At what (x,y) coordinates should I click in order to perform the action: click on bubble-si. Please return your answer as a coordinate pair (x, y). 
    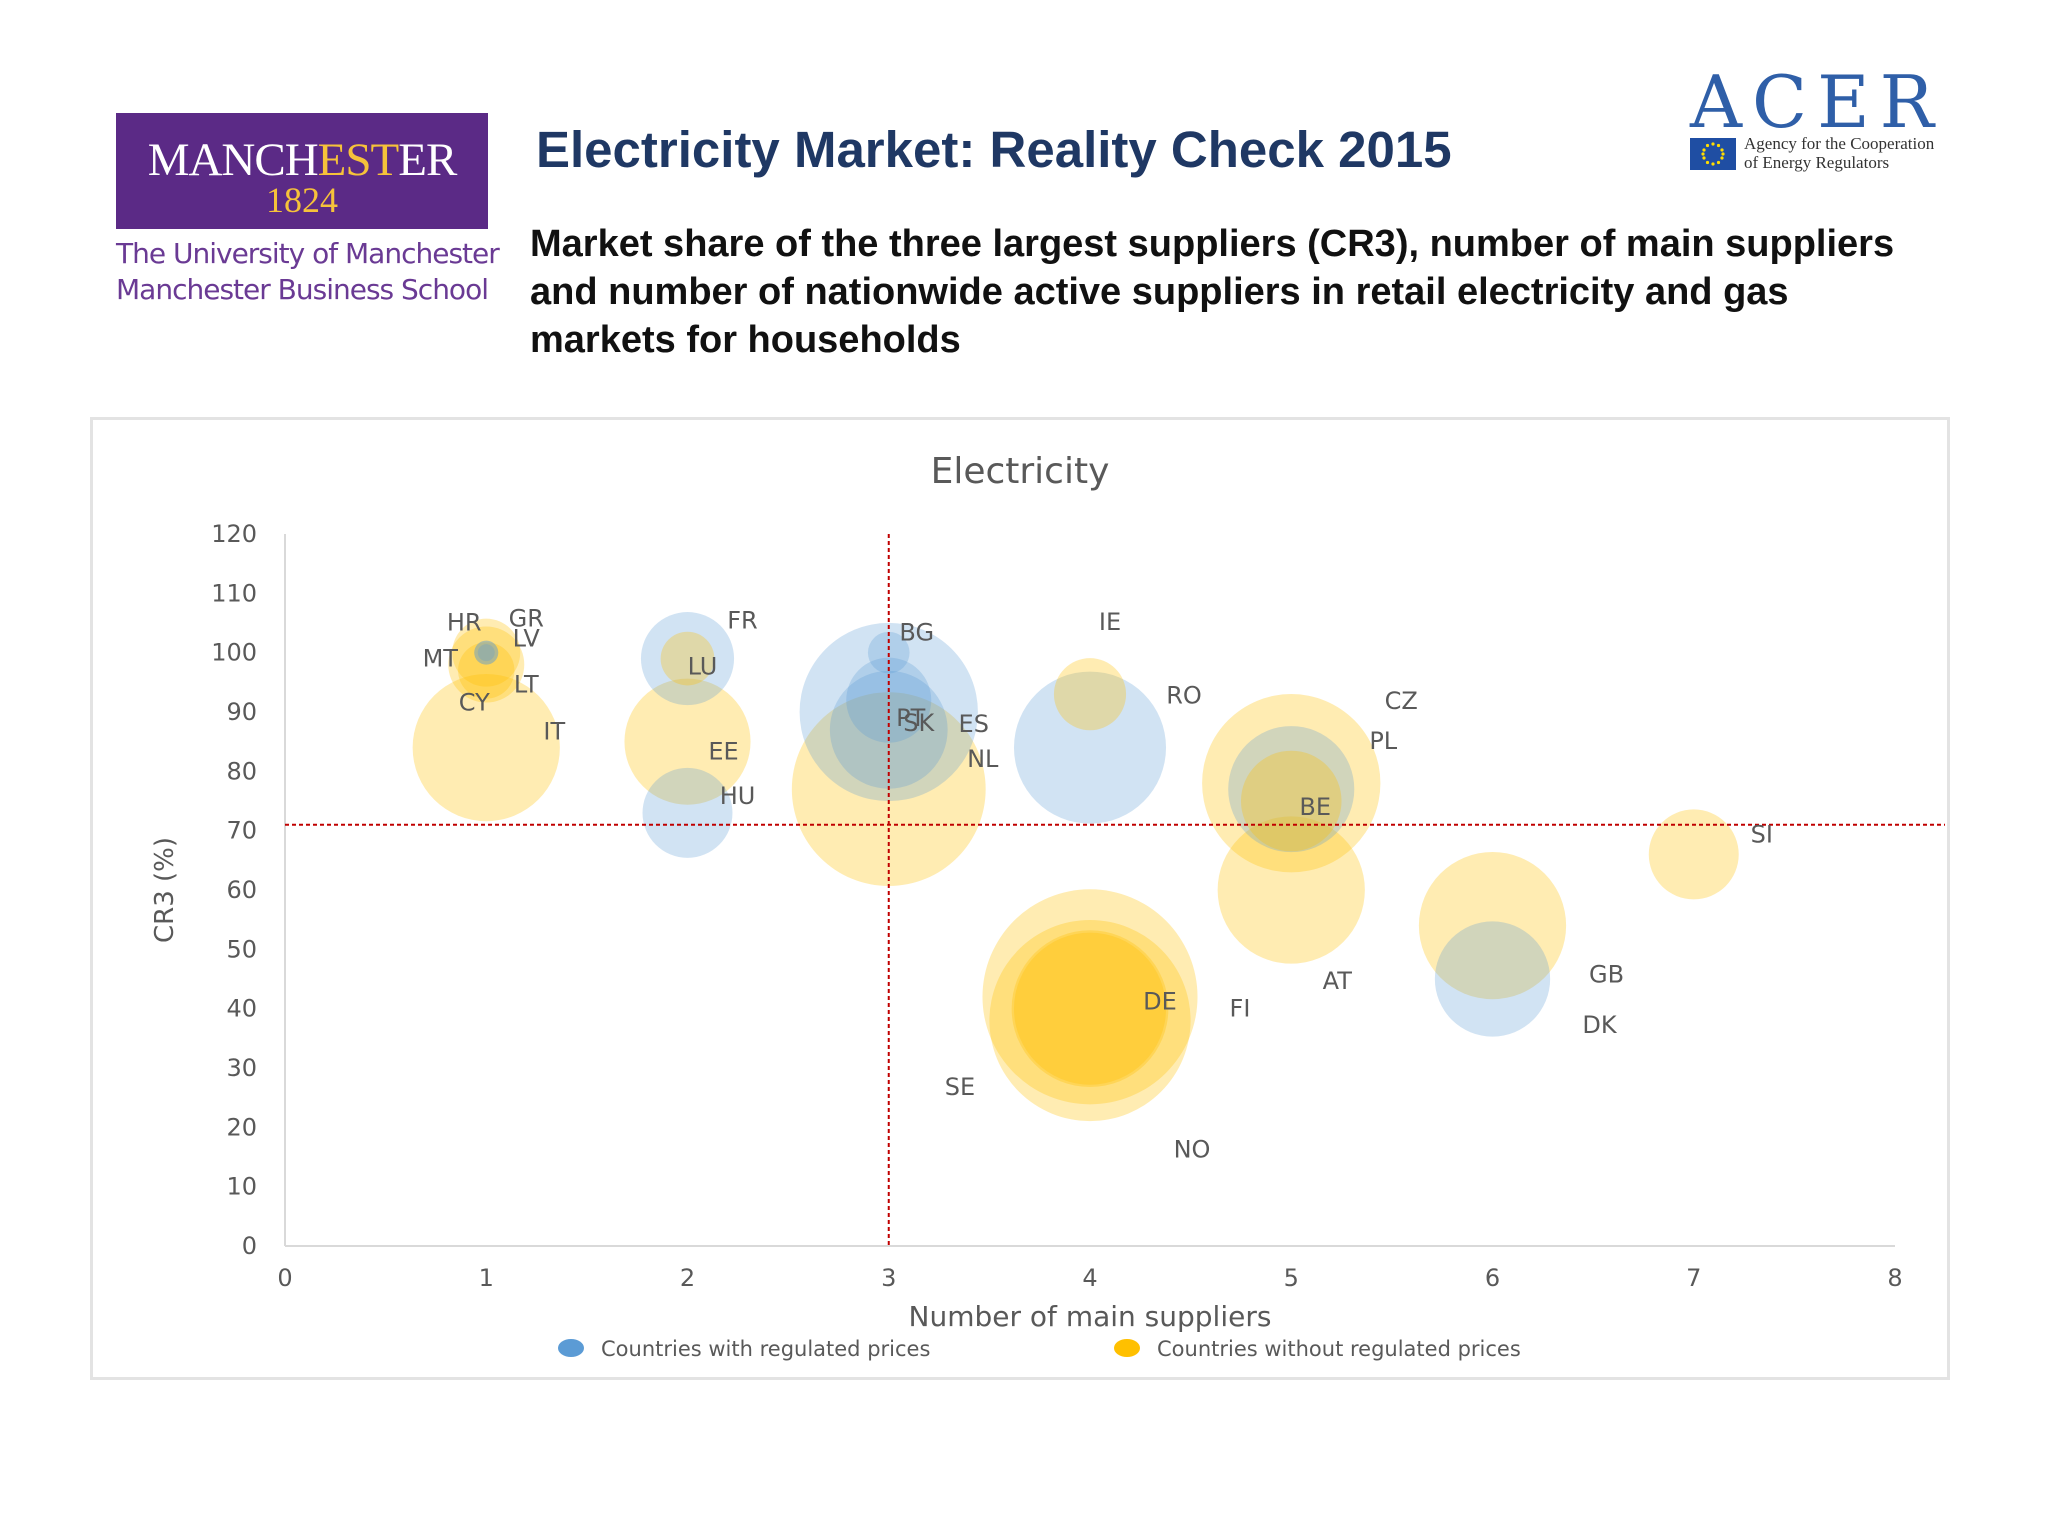
    Looking at the image, I should click on (1693, 854).